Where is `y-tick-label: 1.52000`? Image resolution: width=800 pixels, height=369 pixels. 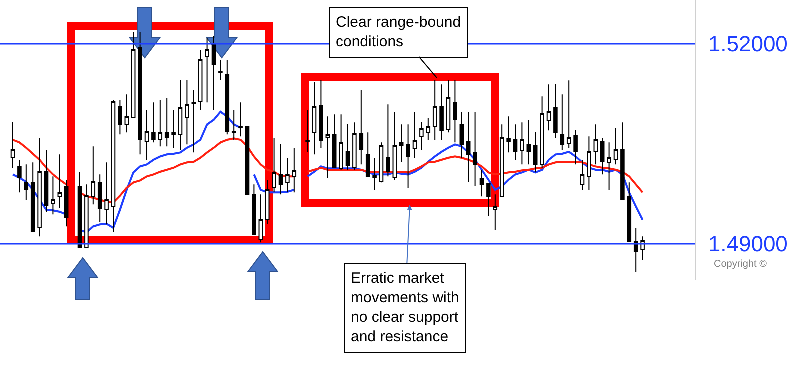 y-tick-label: 1.52000 is located at coordinates (748, 44).